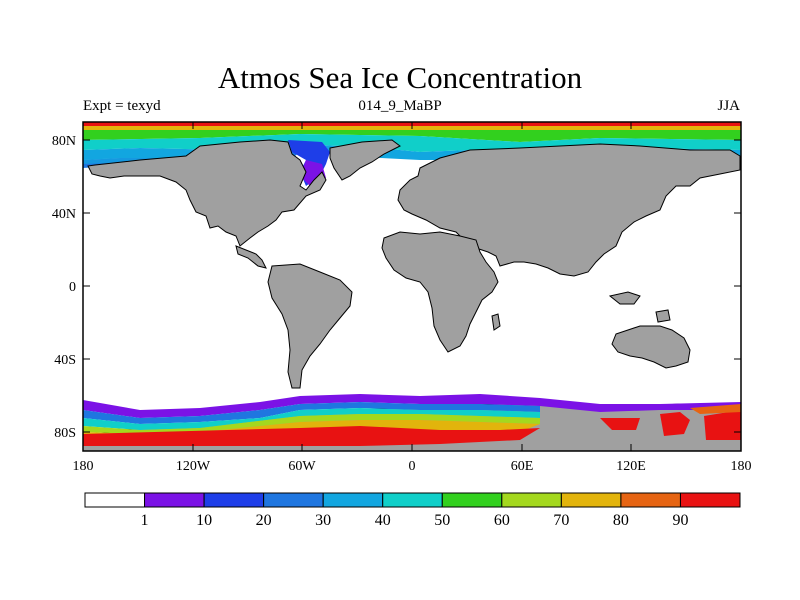 Image resolution: width=800 pixels, height=600 pixels. I want to click on colorbar-label: 50, so click(442, 520).